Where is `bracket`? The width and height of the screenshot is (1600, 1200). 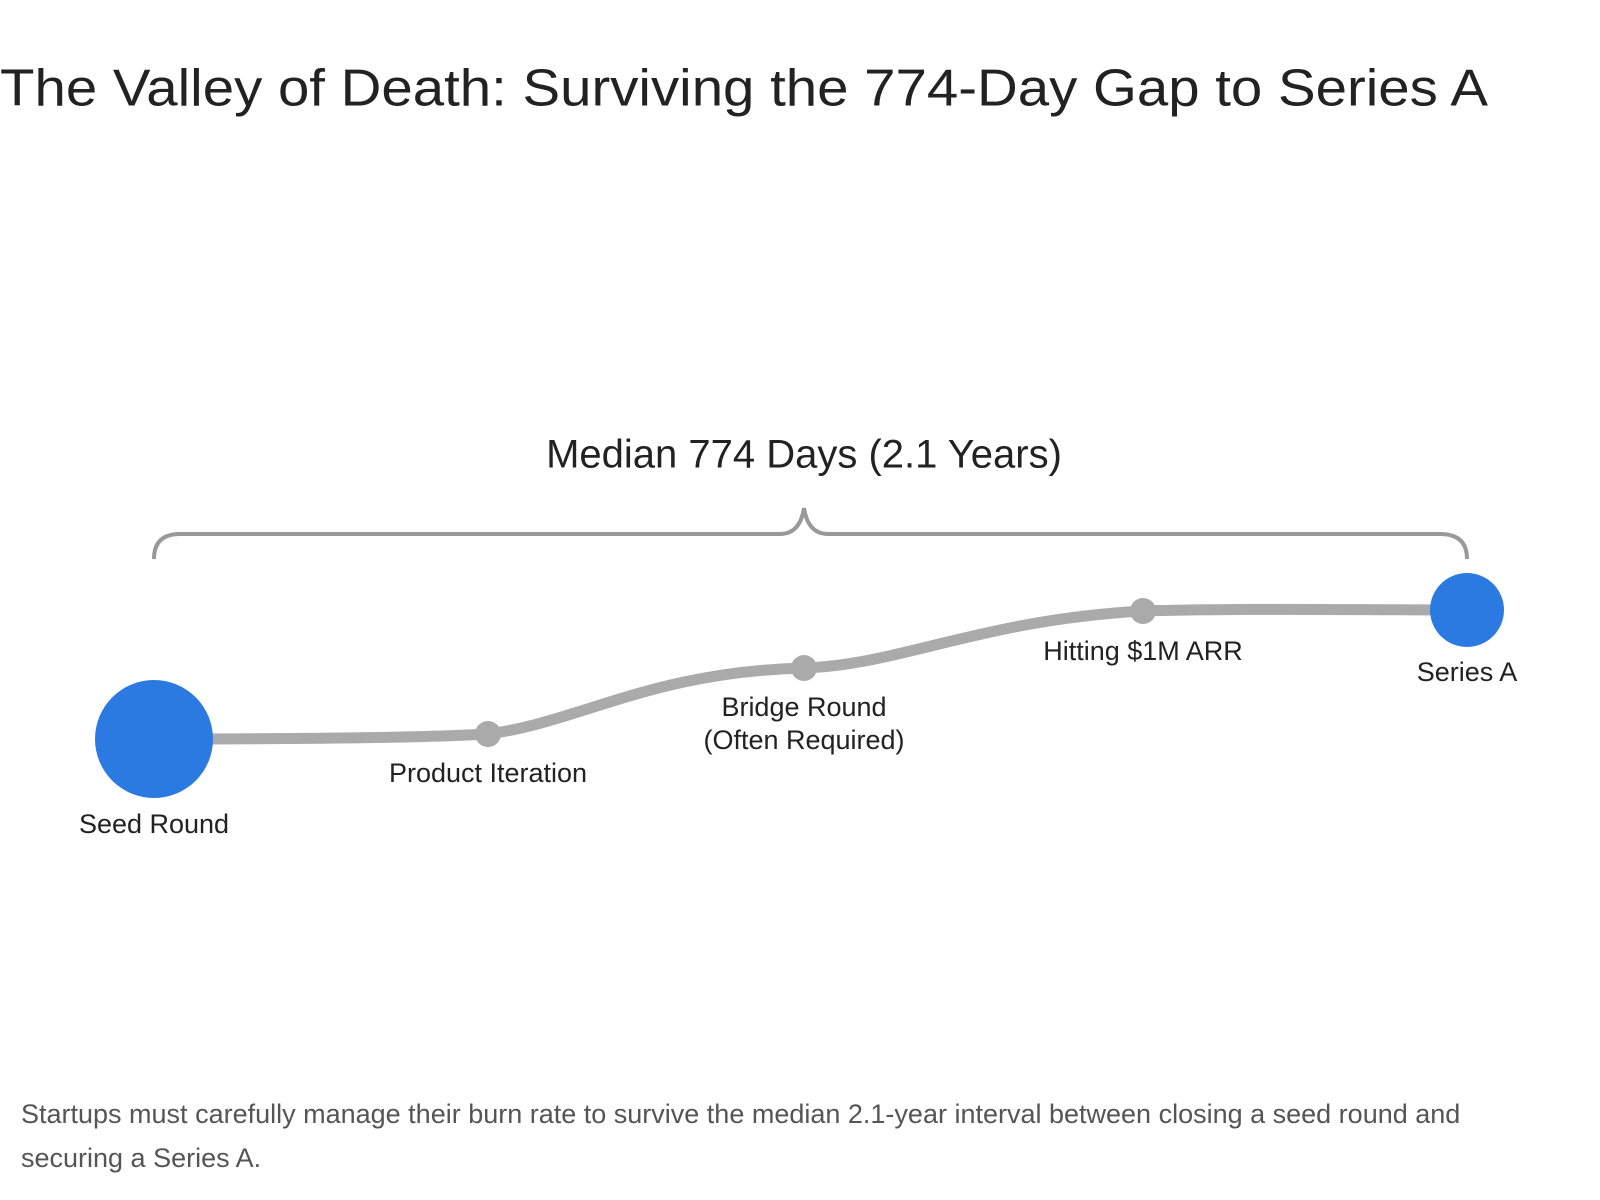 bracket is located at coordinates (810, 533).